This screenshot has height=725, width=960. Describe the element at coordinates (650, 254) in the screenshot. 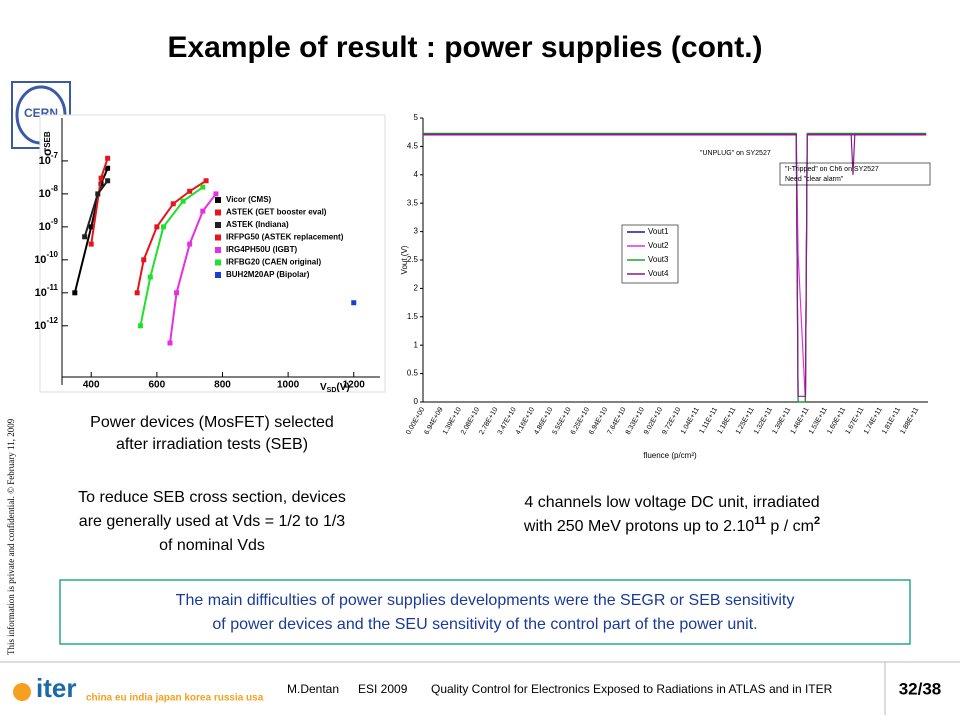

I see `legend-frame` at that location.